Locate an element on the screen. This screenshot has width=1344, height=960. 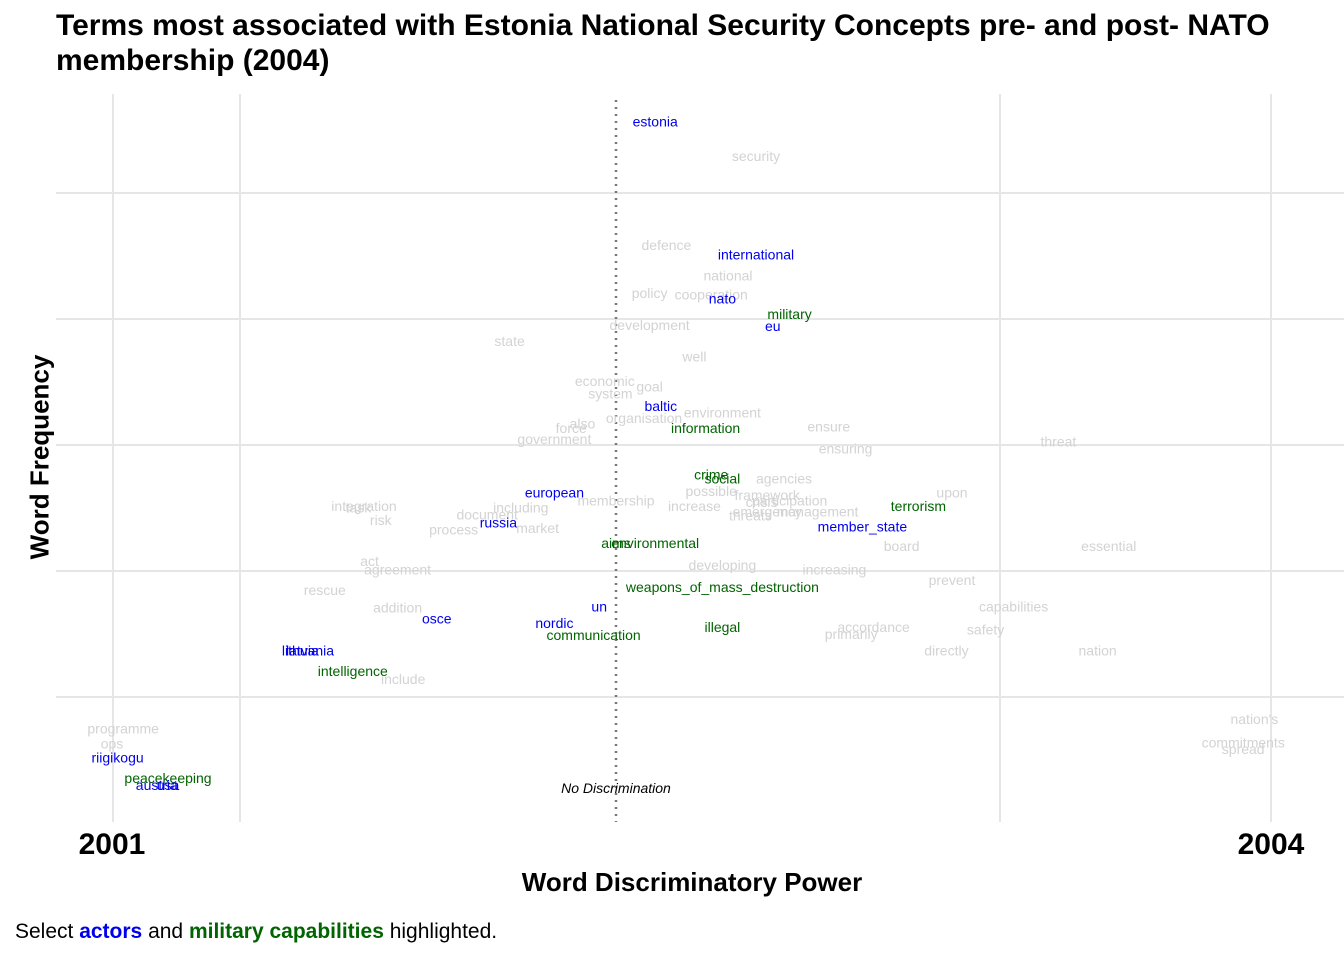
x-axis-label: Word Discriminatory Power is located at coordinates (692, 882).